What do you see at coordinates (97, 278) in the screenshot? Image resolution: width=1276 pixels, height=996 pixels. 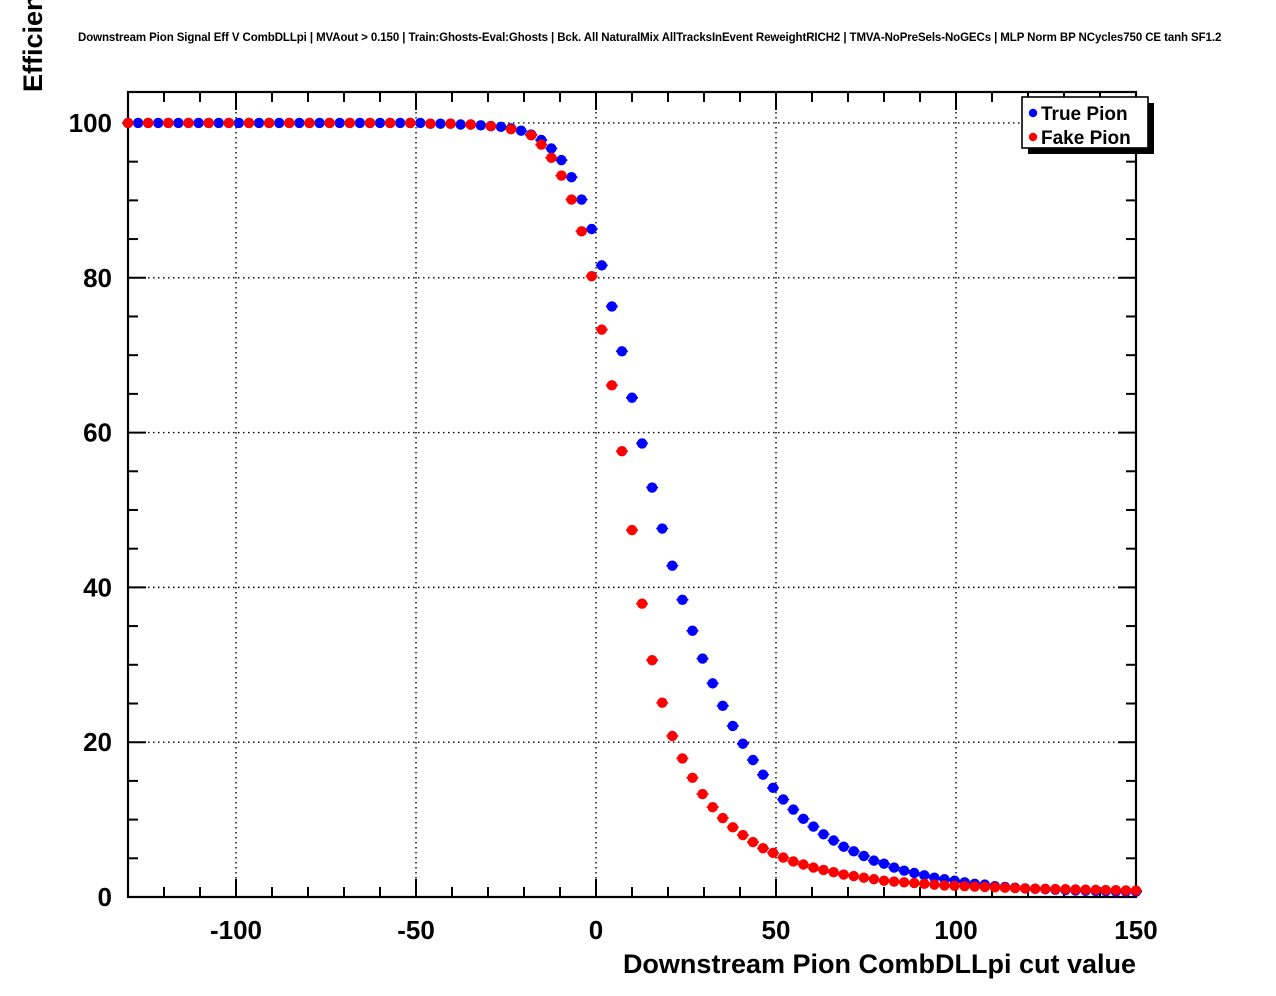 I see `y-tick-label: 80` at bounding box center [97, 278].